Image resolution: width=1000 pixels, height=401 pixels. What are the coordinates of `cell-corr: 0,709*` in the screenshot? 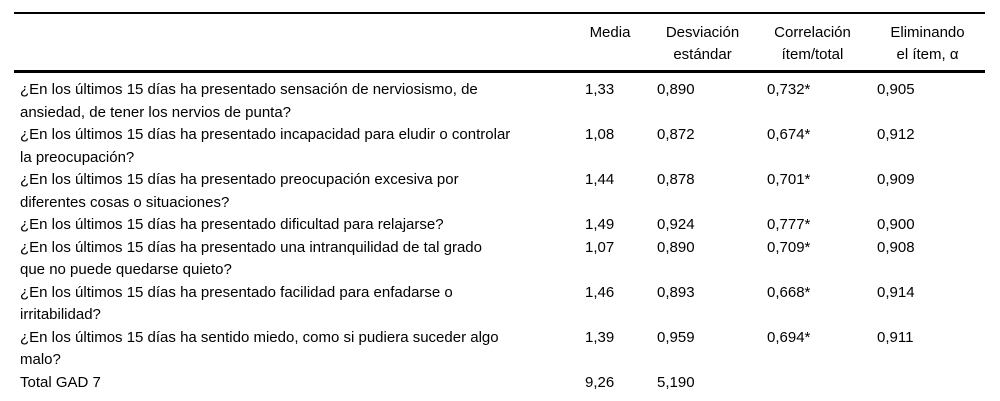 It's located at (789, 247).